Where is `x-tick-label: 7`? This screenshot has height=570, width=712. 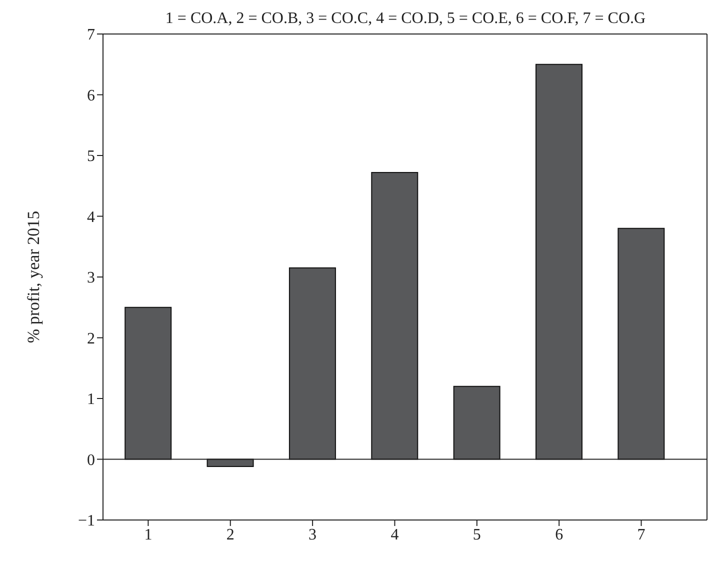
x-tick-label: 7 is located at coordinates (641, 535).